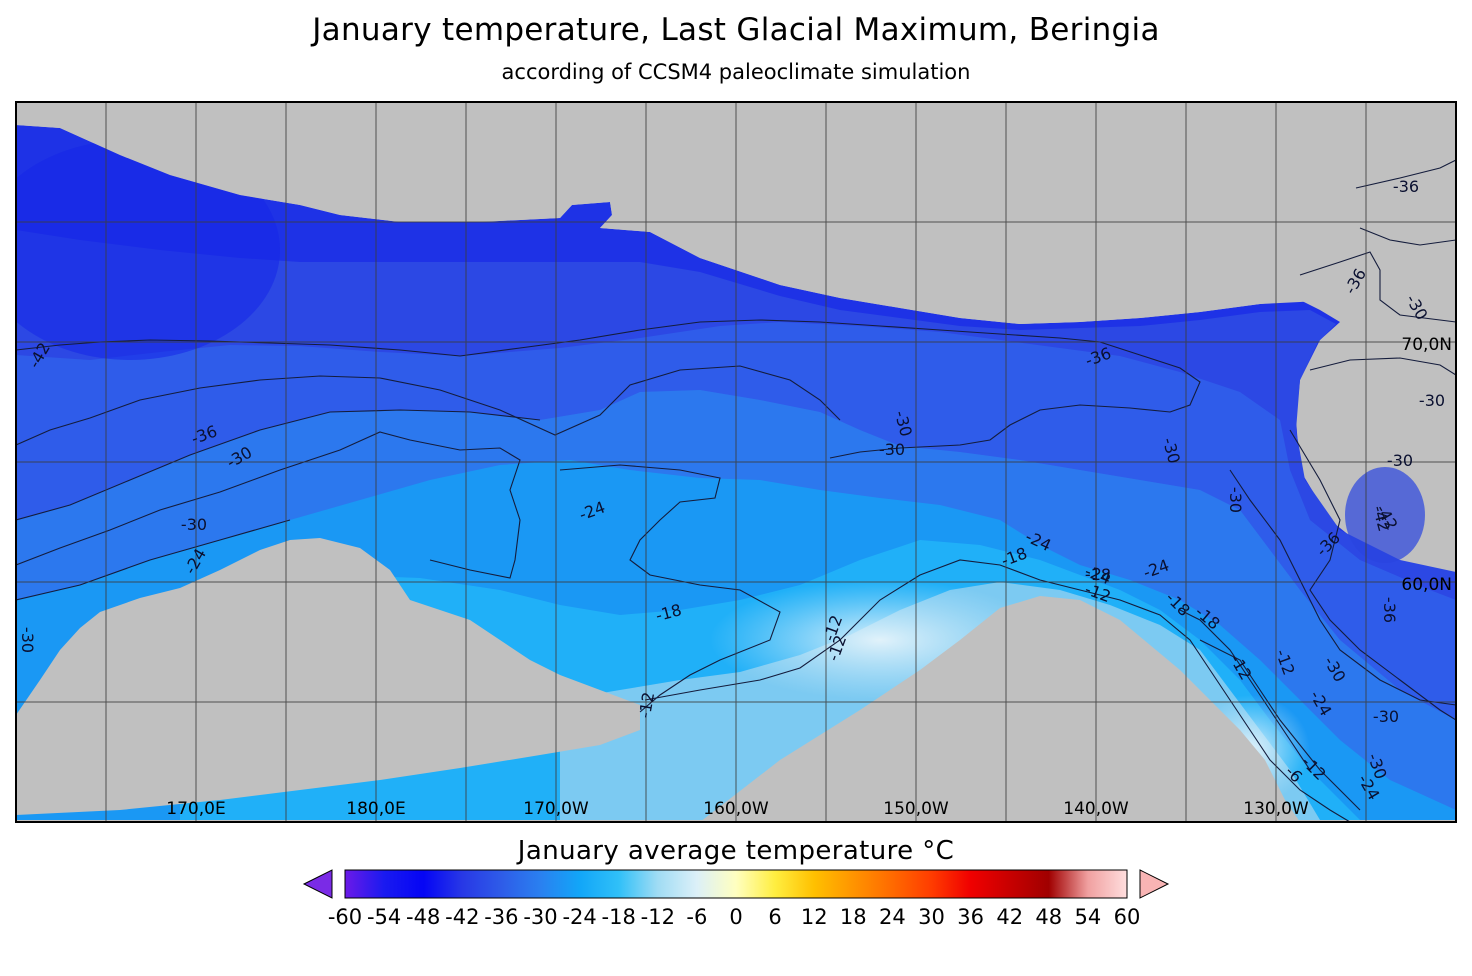 The width and height of the screenshot is (1472, 976). Describe the element at coordinates (853, 917) in the screenshot. I see `colorbar-tick: 18` at that location.